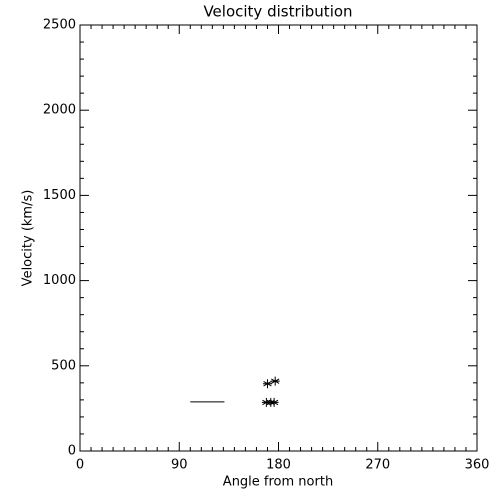  I want to click on y-tick-label: 1000, so click(59, 280).